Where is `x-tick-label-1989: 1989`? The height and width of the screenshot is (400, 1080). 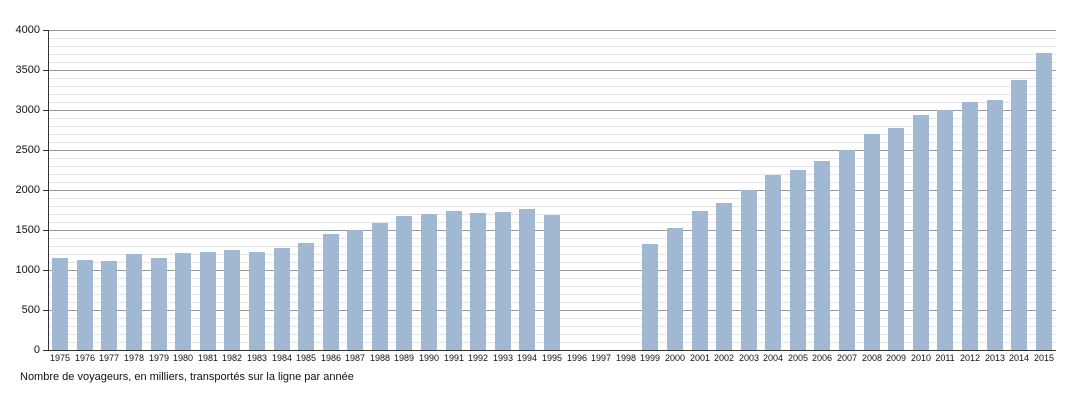
x-tick-label-1989: 1989 is located at coordinates (404, 358).